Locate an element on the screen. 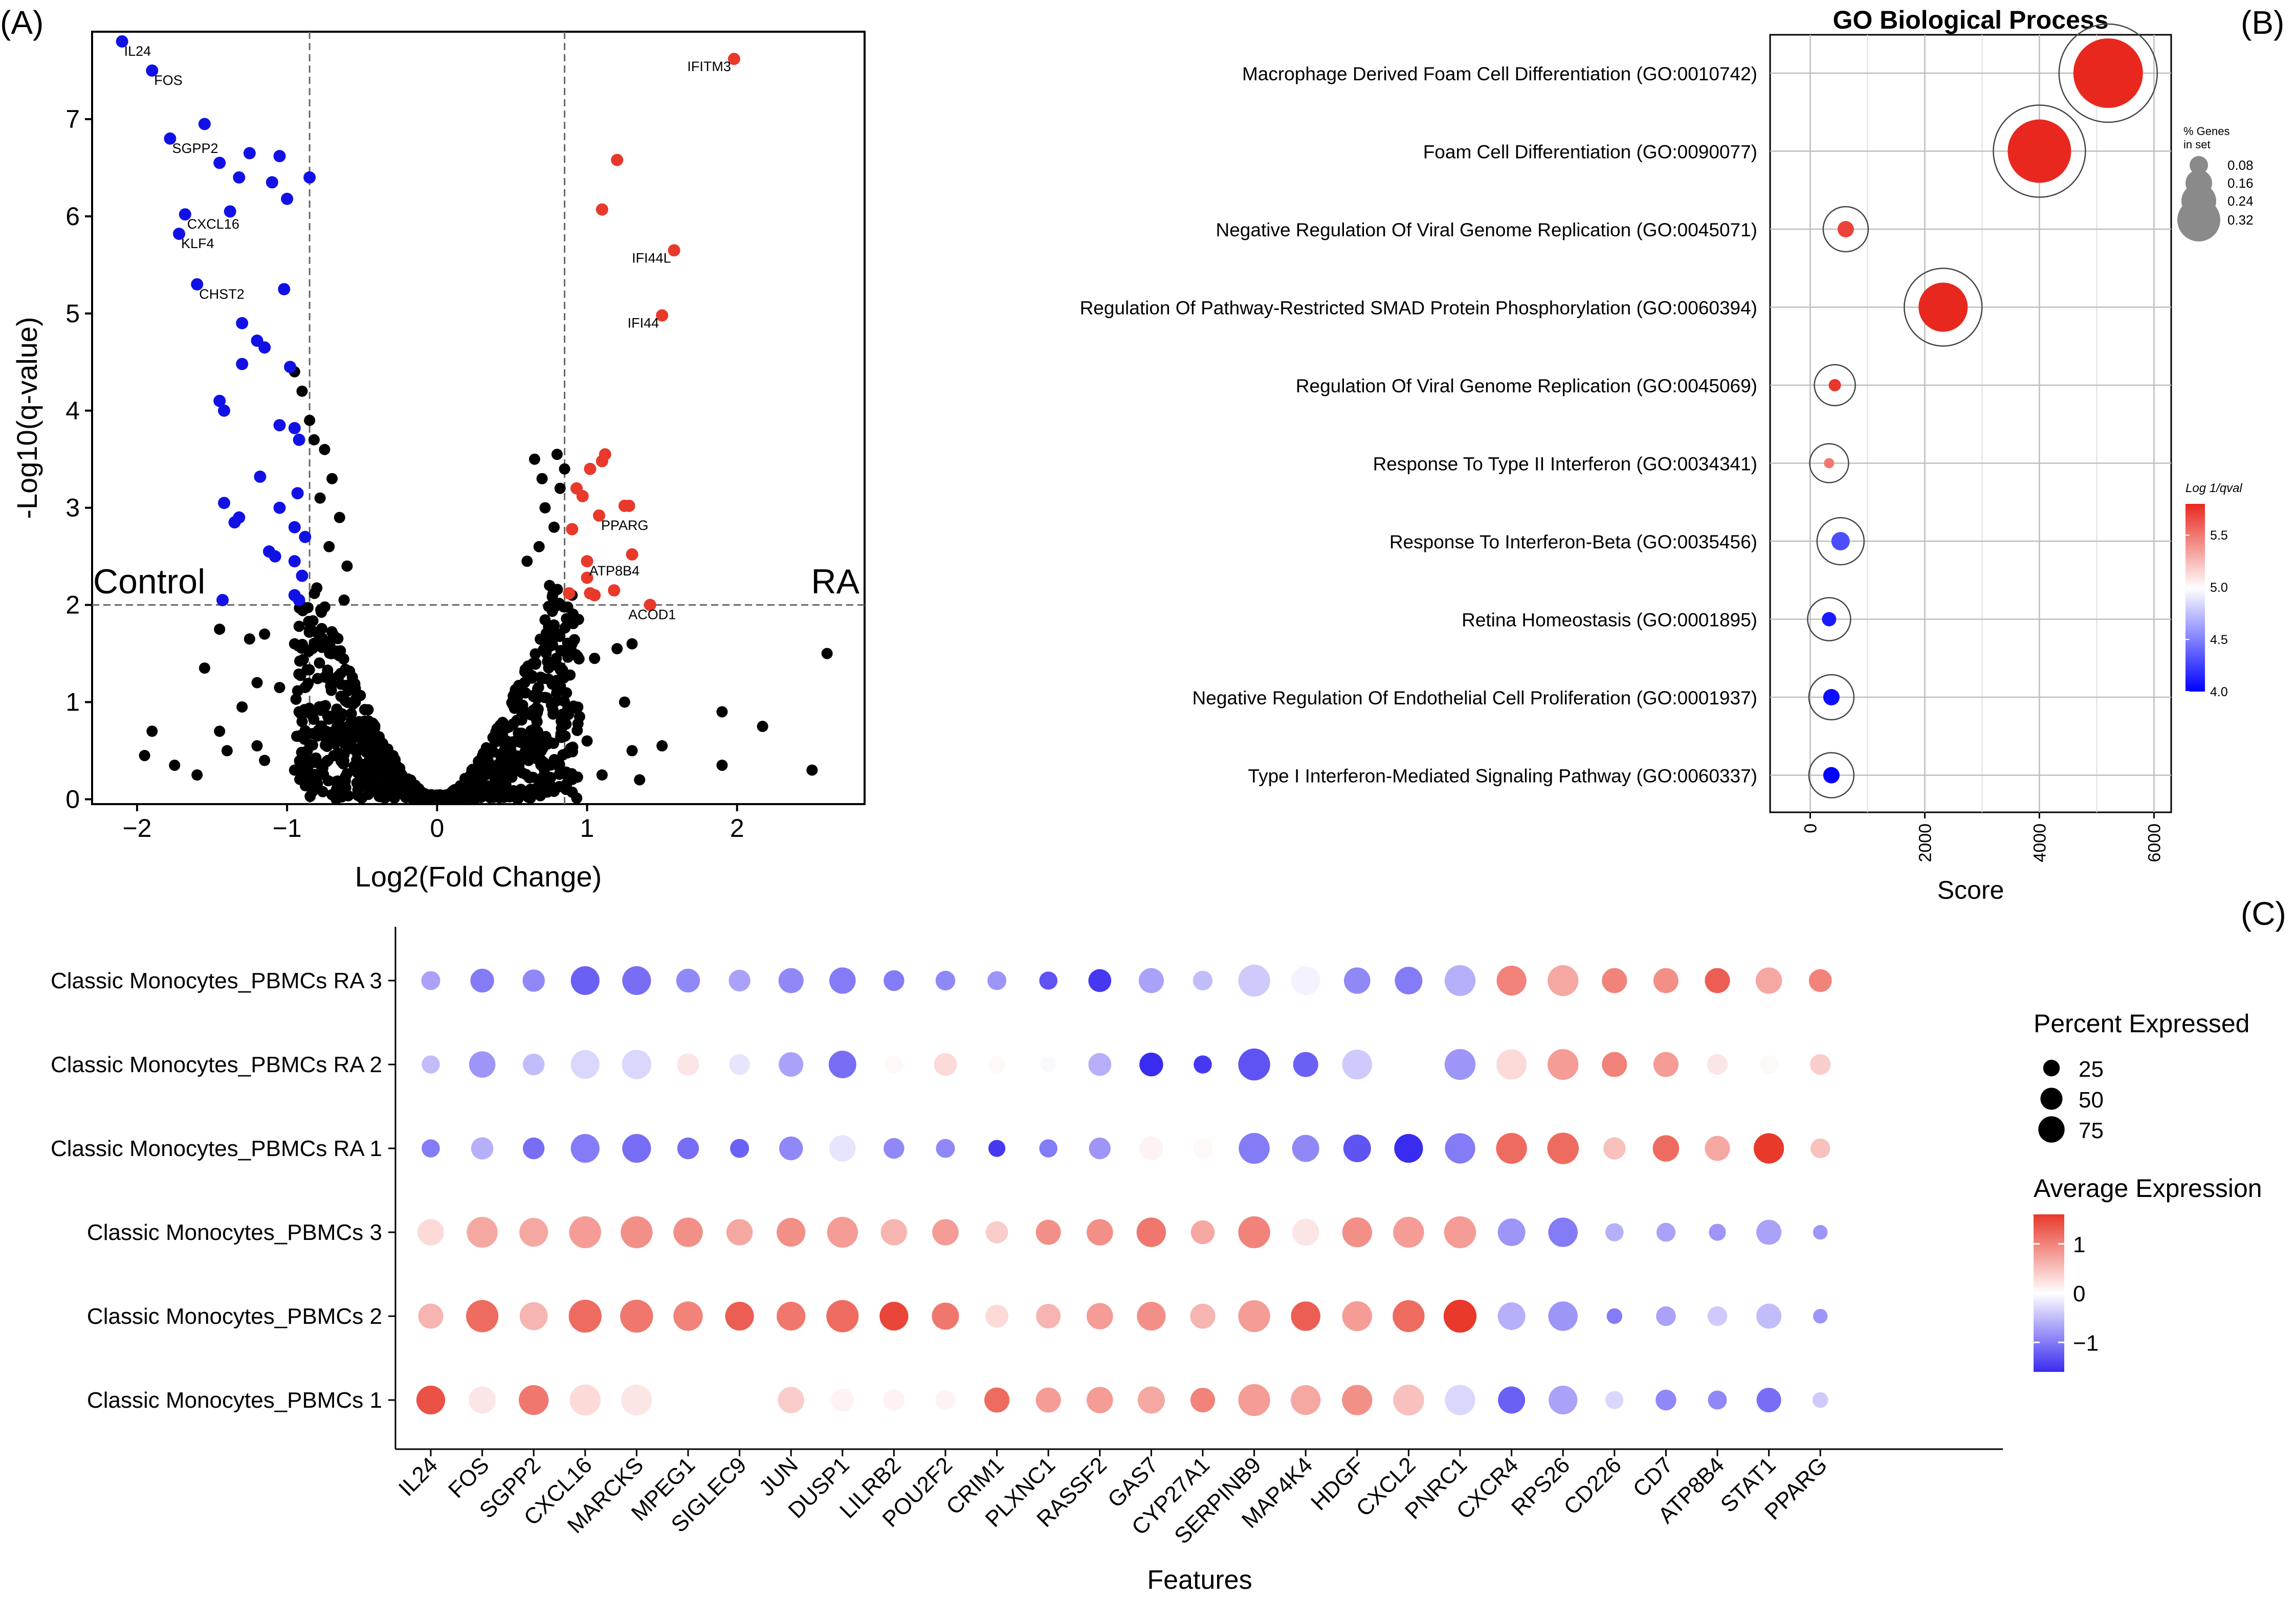 The width and height of the screenshot is (2296, 1598). gene-label: IL24 is located at coordinates (137, 51).